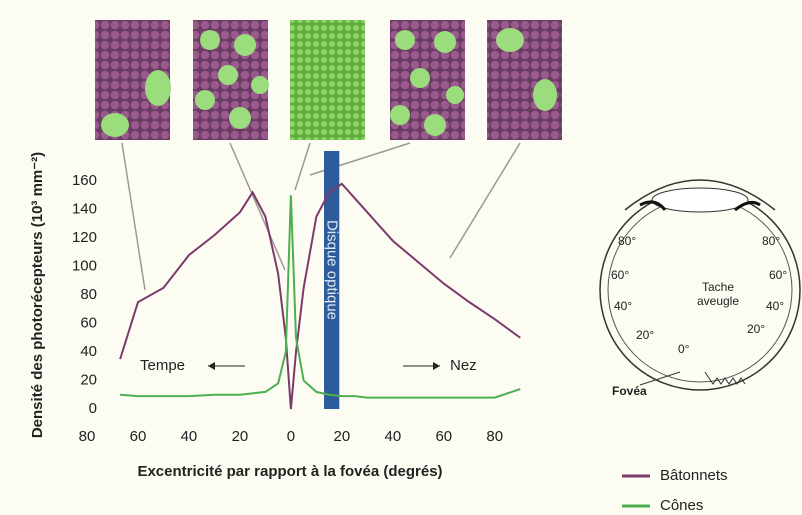 The image size is (802, 515). What do you see at coordinates (718, 301) in the screenshot?
I see `eye-label: aveugle` at bounding box center [718, 301].